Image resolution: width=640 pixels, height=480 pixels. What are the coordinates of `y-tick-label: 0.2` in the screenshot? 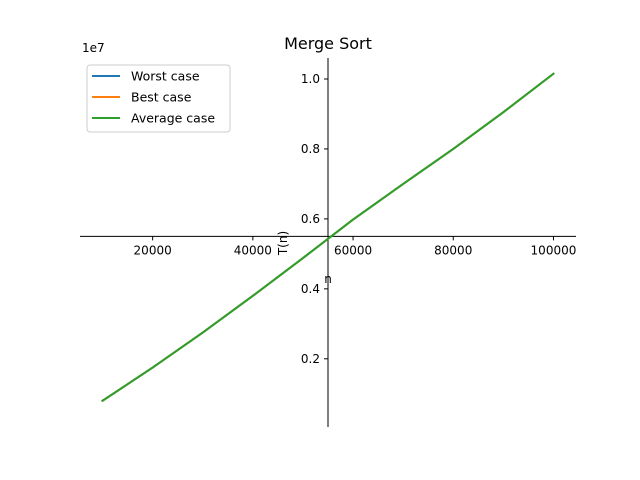 It's located at (310, 359).